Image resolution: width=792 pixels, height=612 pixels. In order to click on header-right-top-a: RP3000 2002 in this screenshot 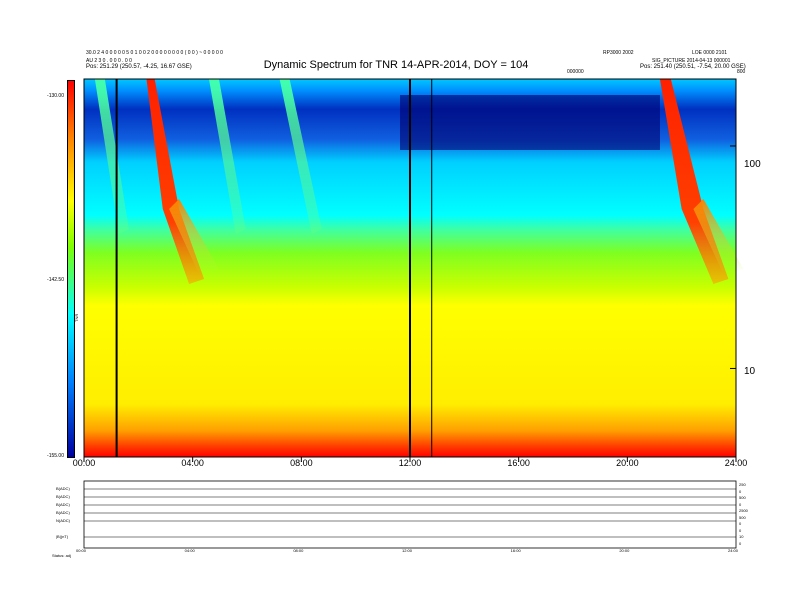, I will do `click(618, 53)`.